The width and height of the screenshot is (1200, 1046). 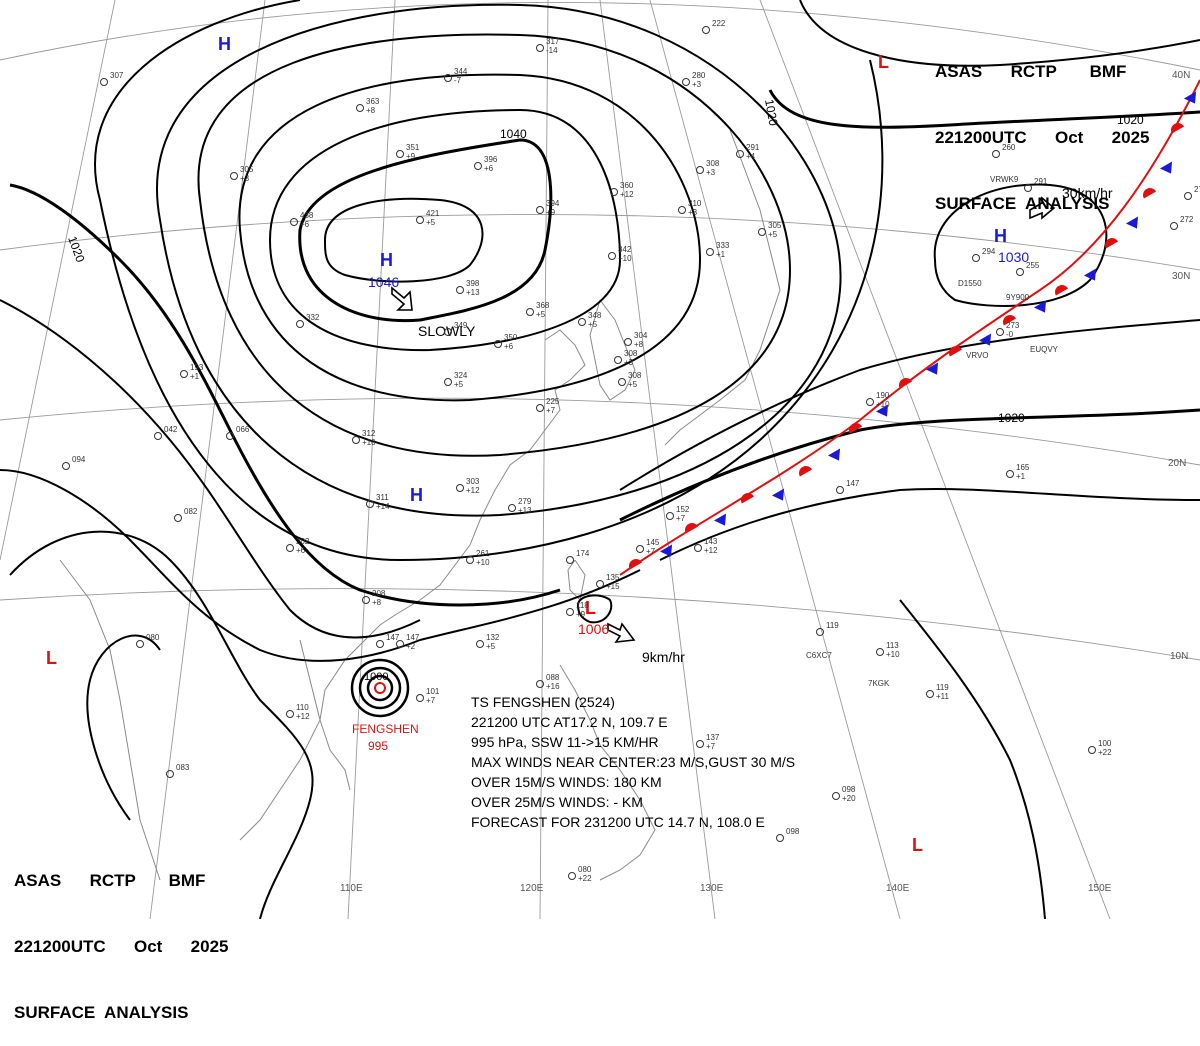 What do you see at coordinates (303, 541) in the screenshot?
I see `station-pressure: 202` at bounding box center [303, 541].